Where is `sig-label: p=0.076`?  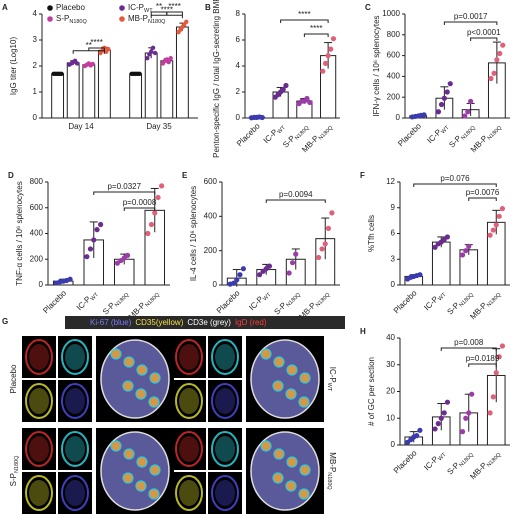
sig-label: p=0.076 is located at coordinates (455, 178).